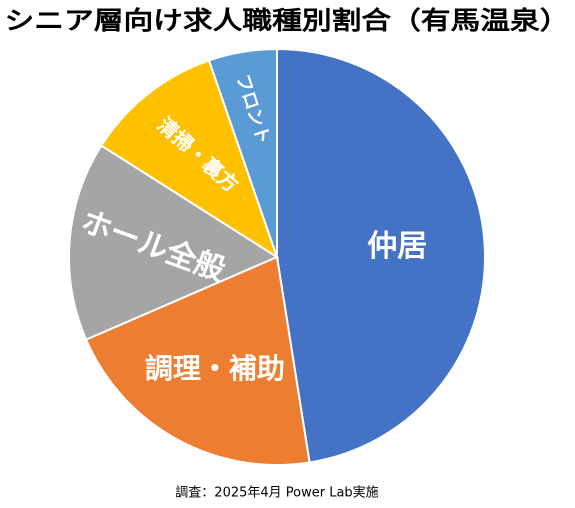 The height and width of the screenshot is (508, 575). Describe the element at coordinates (397, 246) in the screenshot. I see `slice-label: 仲居` at that location.